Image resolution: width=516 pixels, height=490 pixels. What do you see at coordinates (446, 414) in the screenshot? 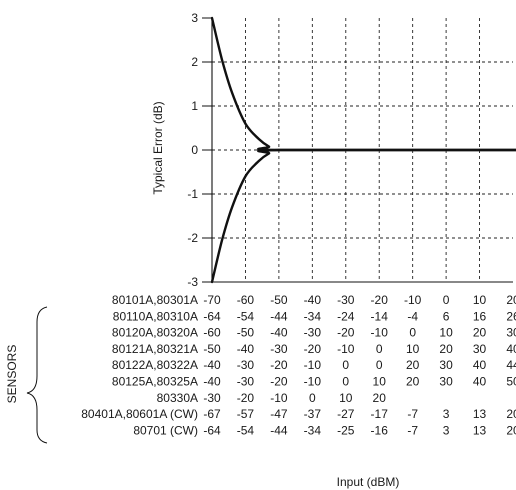
I see `input-value-cell: 3` at bounding box center [446, 414].